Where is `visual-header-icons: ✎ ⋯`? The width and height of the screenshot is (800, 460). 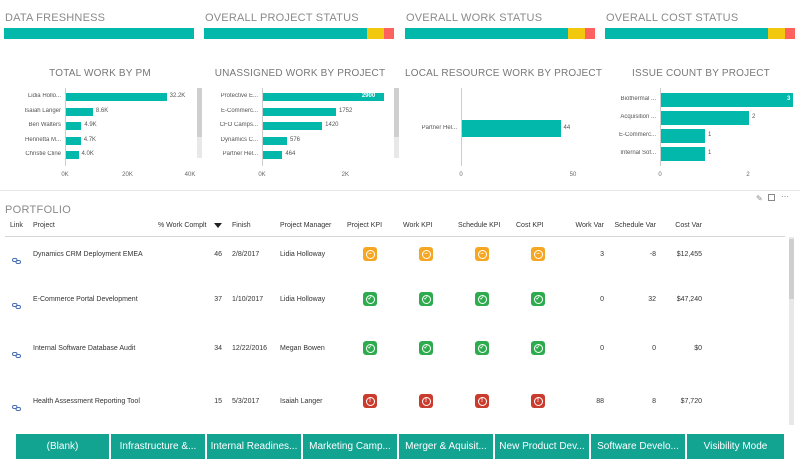 visual-header-icons: ✎ ⋯ is located at coordinates (776, 198).